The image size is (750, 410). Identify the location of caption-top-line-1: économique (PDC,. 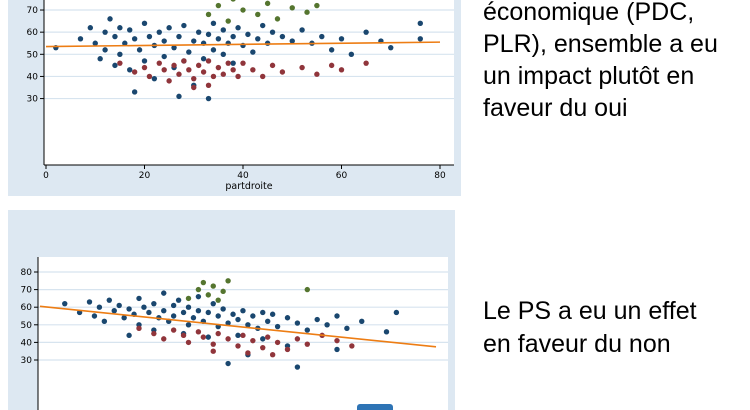
(589, 13).